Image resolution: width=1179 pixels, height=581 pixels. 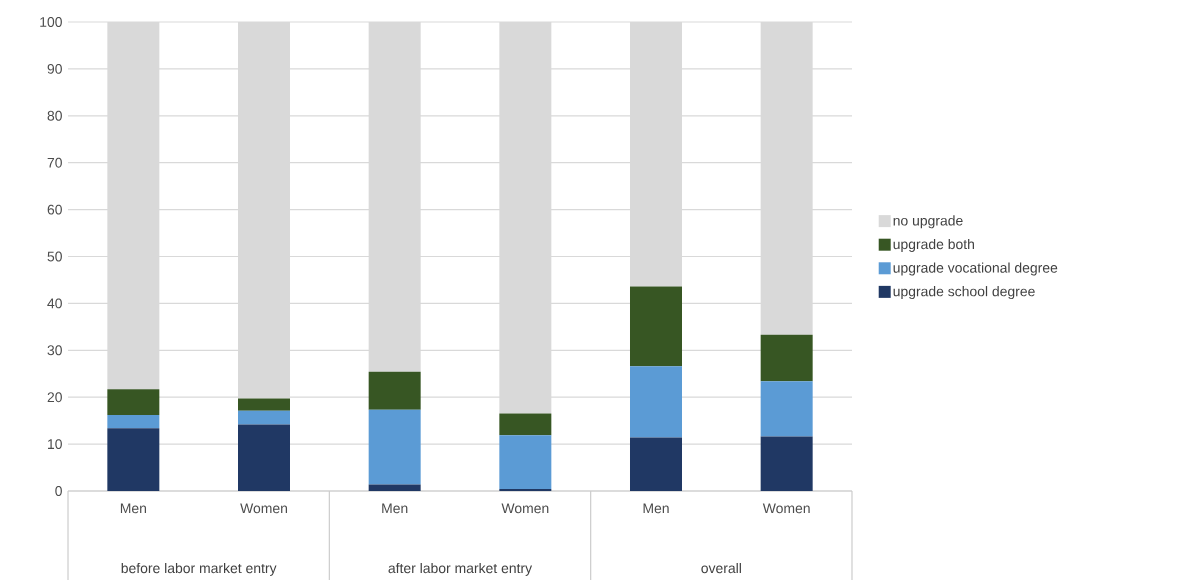 I want to click on y-tick-label: 100, so click(x=51, y=22).